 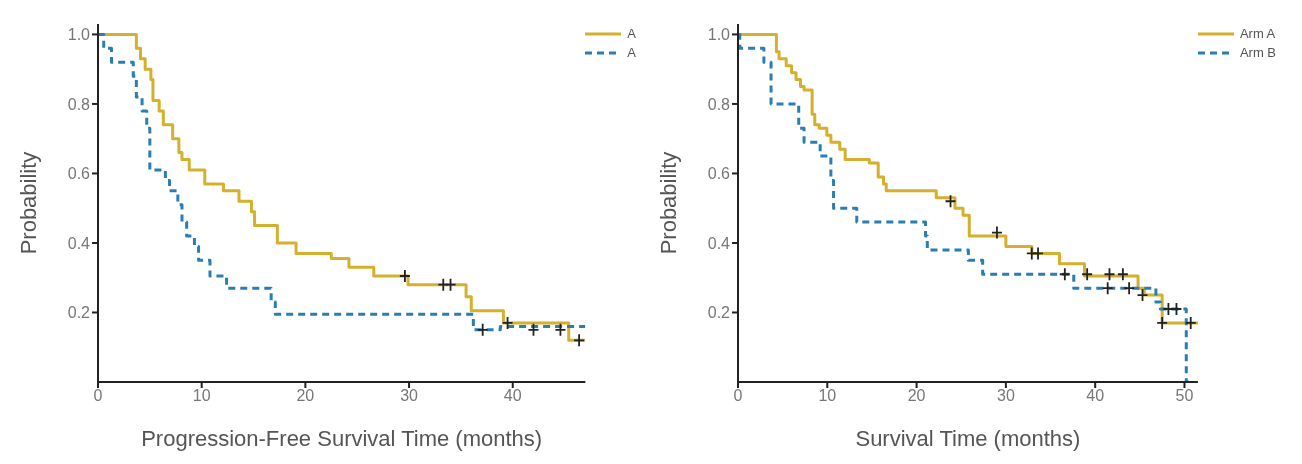 What do you see at coordinates (968, 438) in the screenshot?
I see `x-axis-title: Survival Time (months)` at bounding box center [968, 438].